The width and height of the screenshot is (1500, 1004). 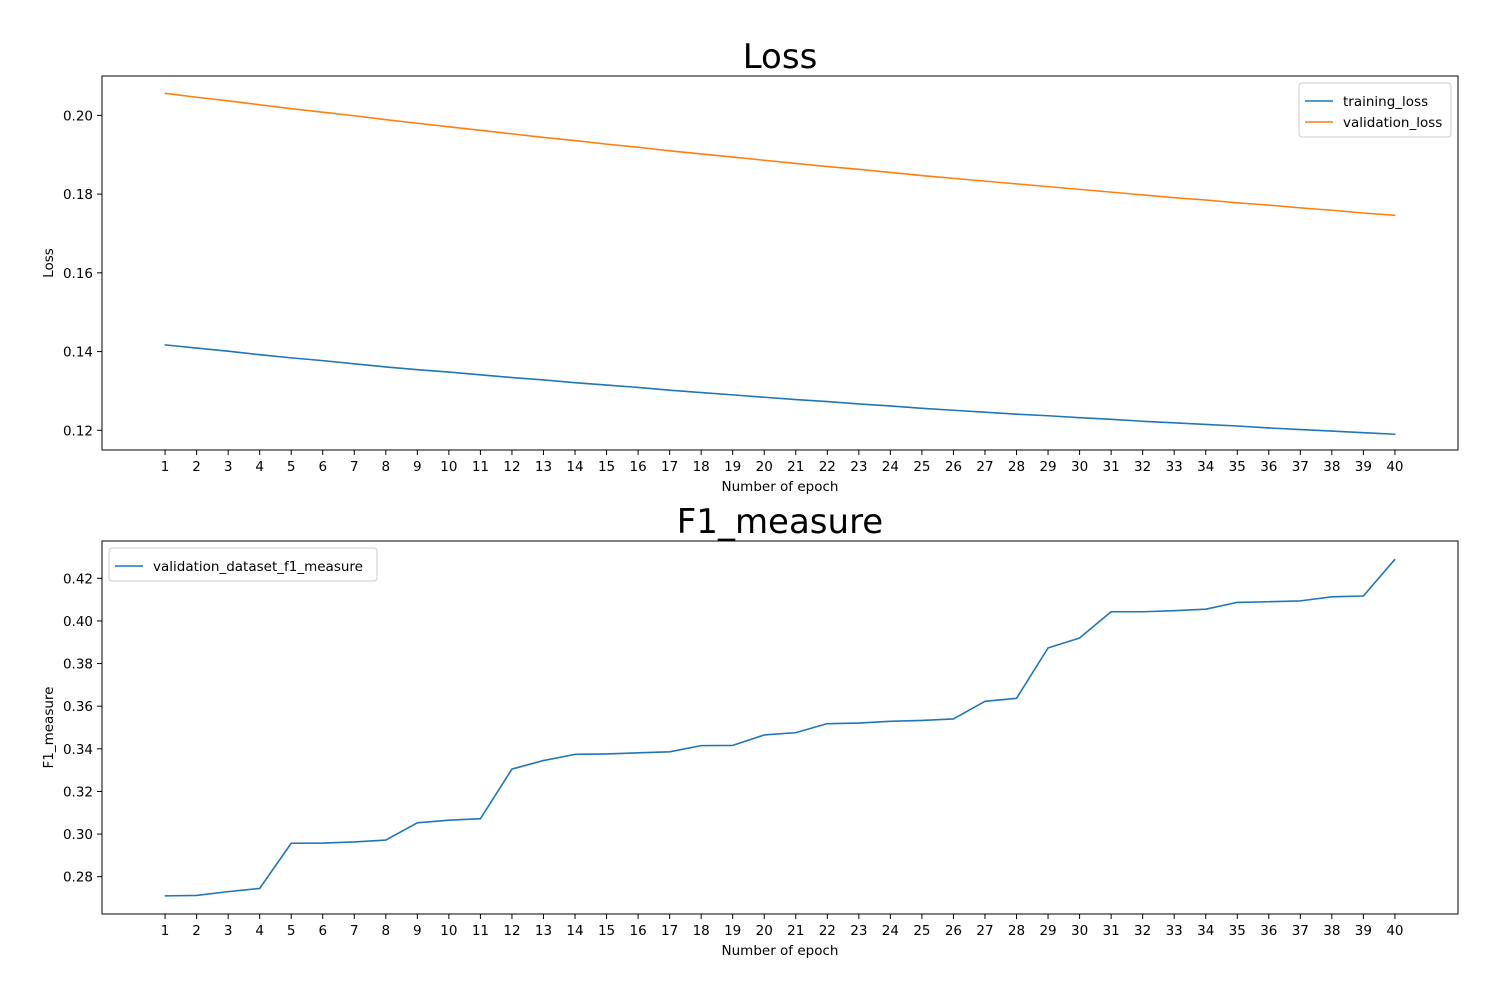 What do you see at coordinates (78, 622) in the screenshot?
I see `y-tick-label: 0.40` at bounding box center [78, 622].